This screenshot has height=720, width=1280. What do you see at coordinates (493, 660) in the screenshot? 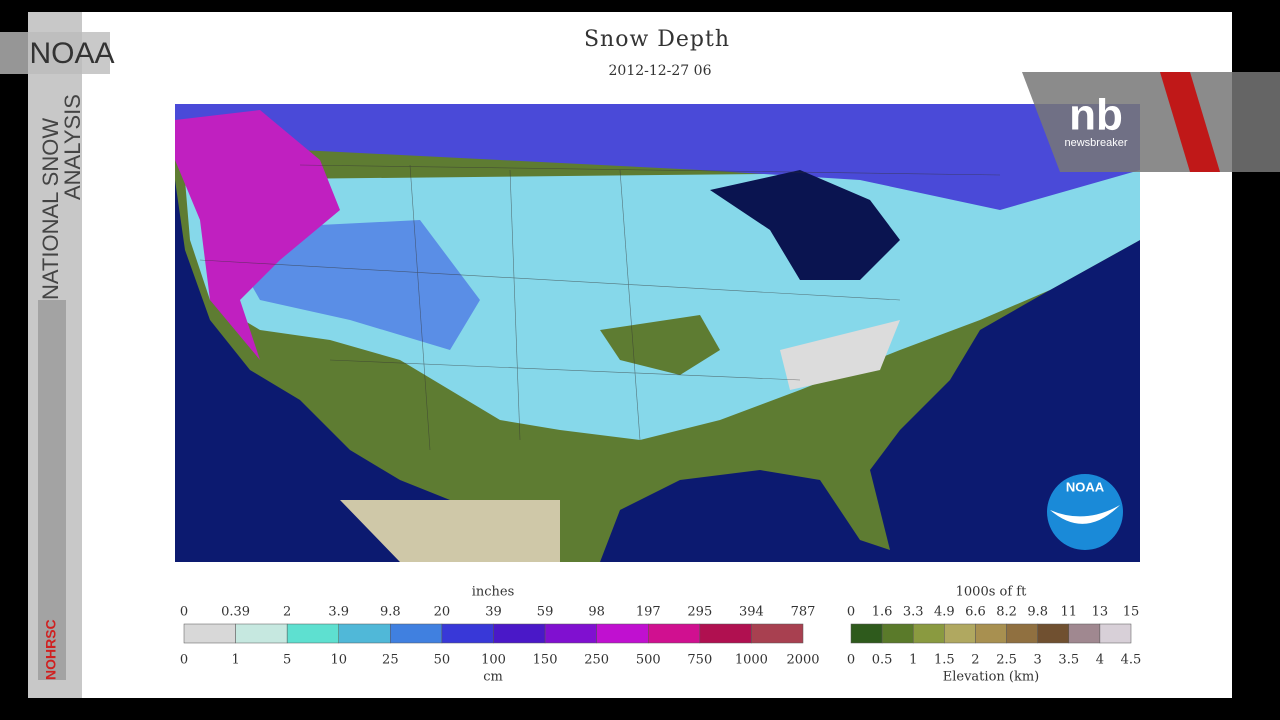
I see `legend-label: 100` at bounding box center [493, 660].